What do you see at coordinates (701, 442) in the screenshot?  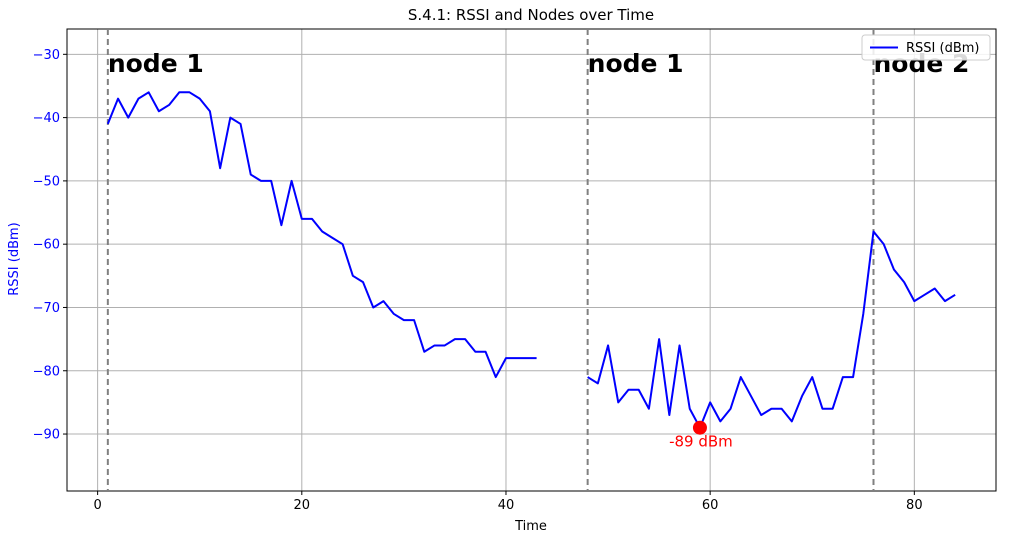 I see `min-rssi-label: -89 dBm` at bounding box center [701, 442].